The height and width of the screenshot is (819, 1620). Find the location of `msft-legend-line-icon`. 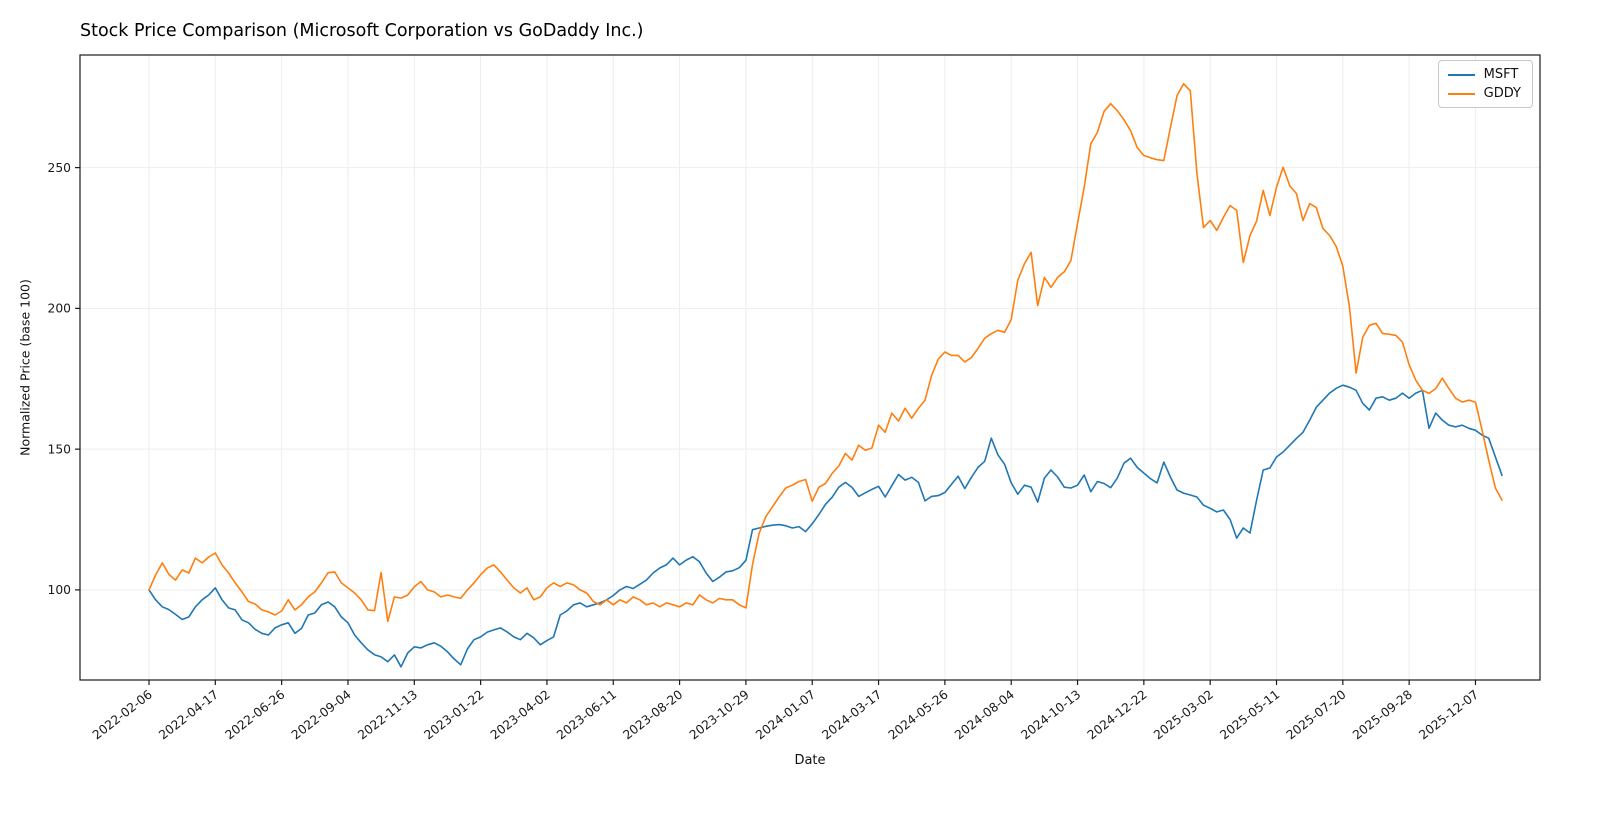

msft-legend-line-icon is located at coordinates (1461, 74).